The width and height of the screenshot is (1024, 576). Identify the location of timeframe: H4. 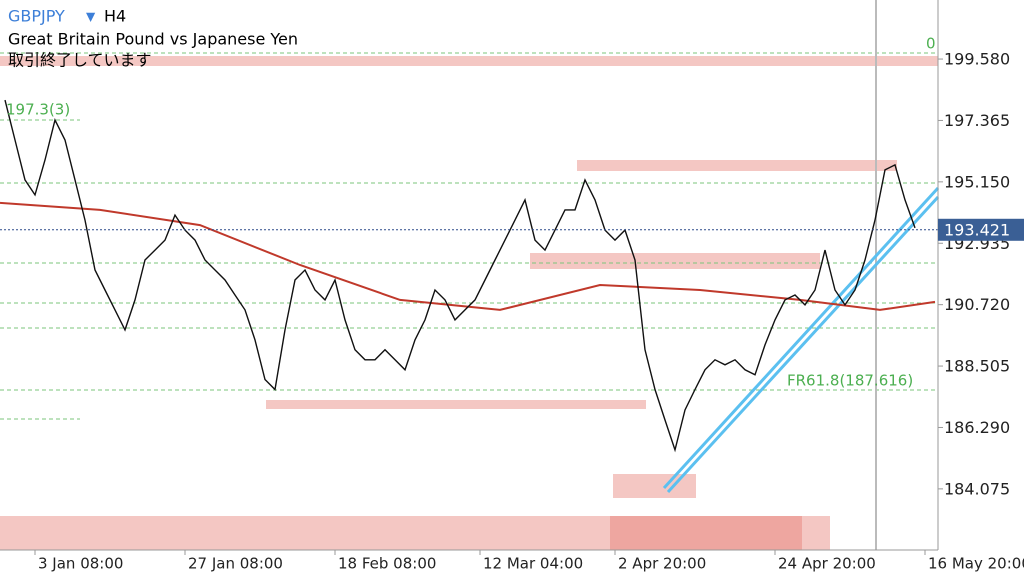
(115, 16).